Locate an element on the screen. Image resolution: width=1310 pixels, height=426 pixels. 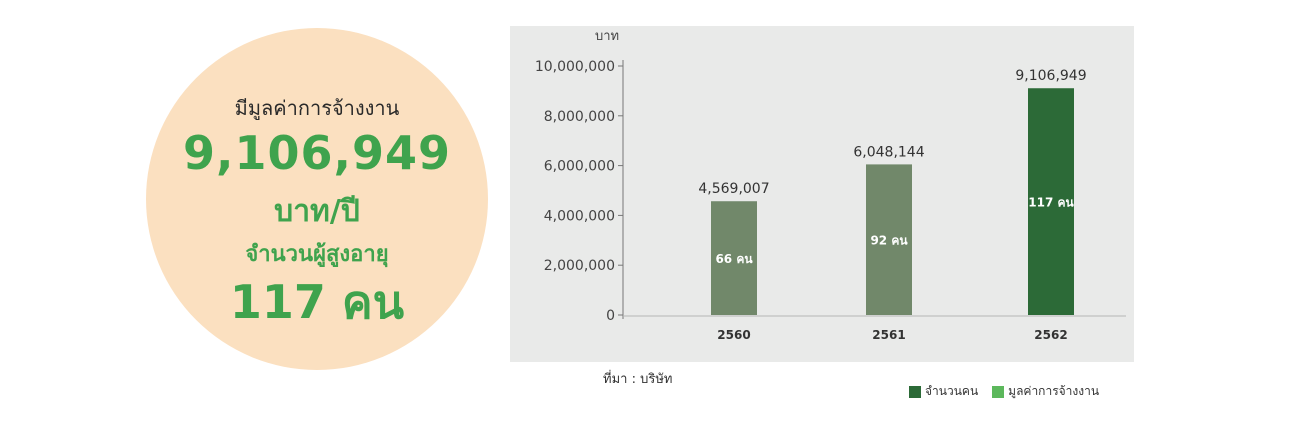
legend-item-value: มูลค่าการจ้างงาน is located at coordinates (1045, 391).